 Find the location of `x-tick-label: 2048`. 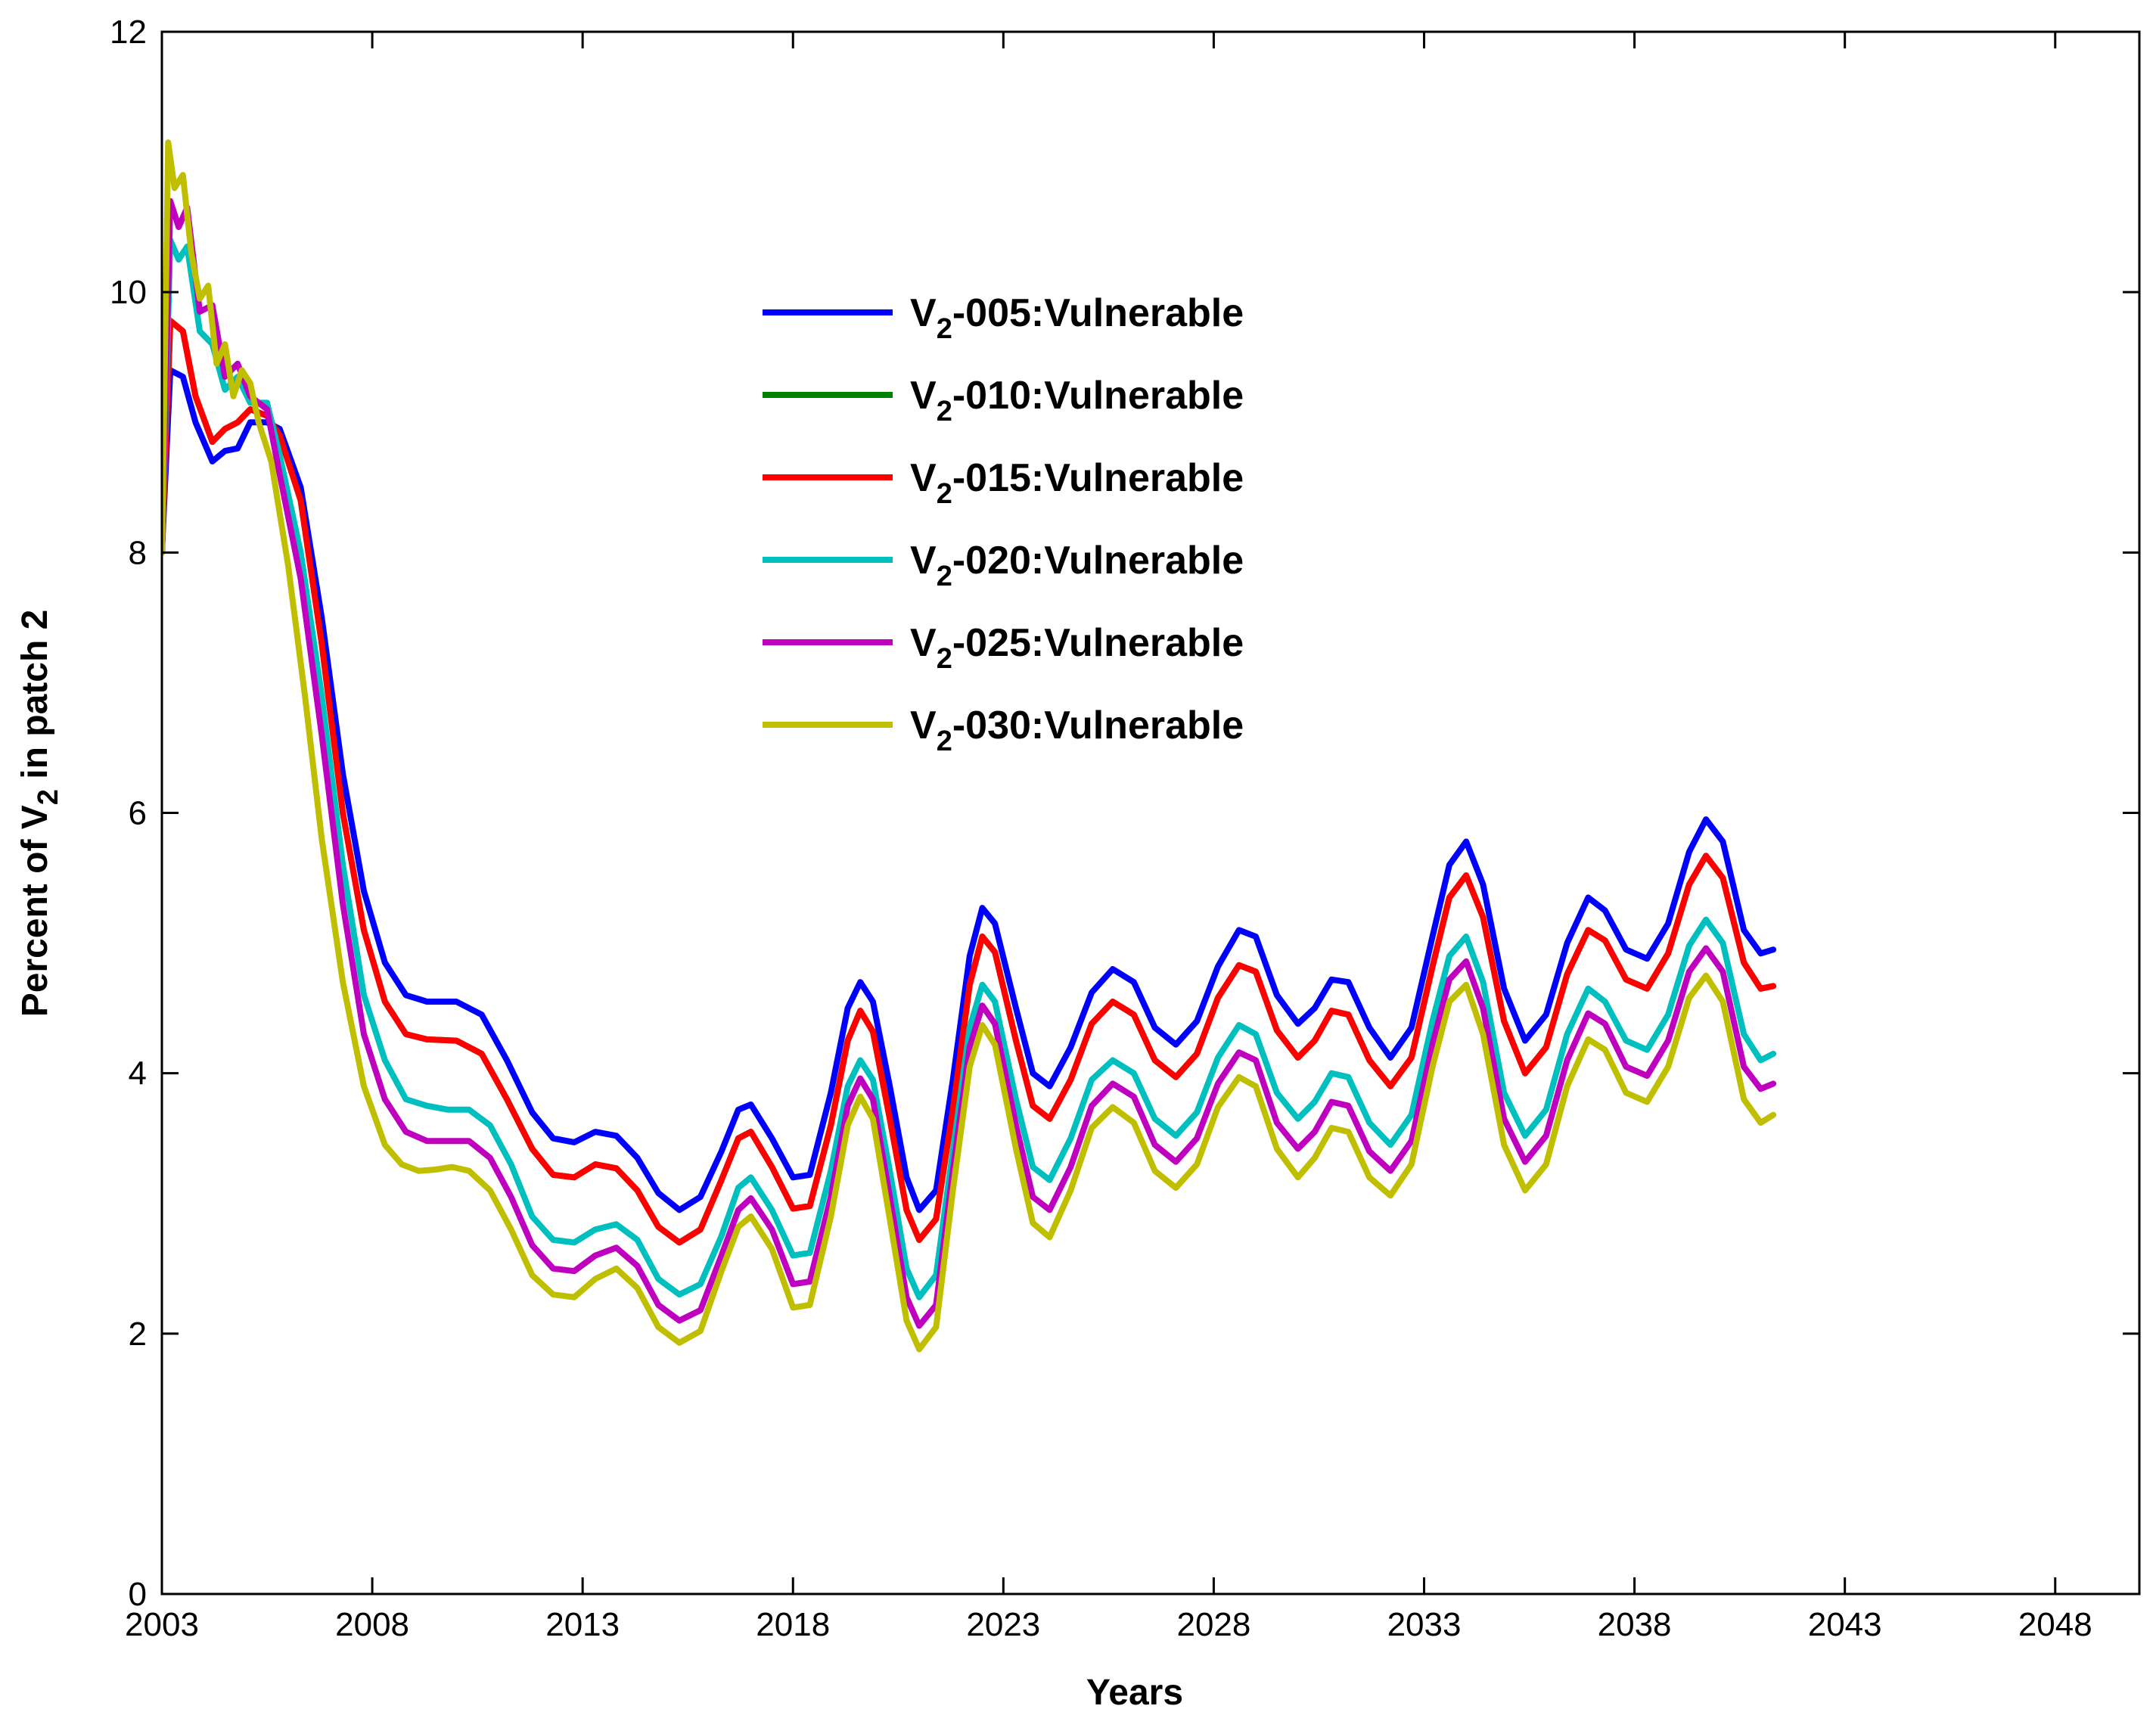

x-tick-label: 2048 is located at coordinates (2055, 1624).